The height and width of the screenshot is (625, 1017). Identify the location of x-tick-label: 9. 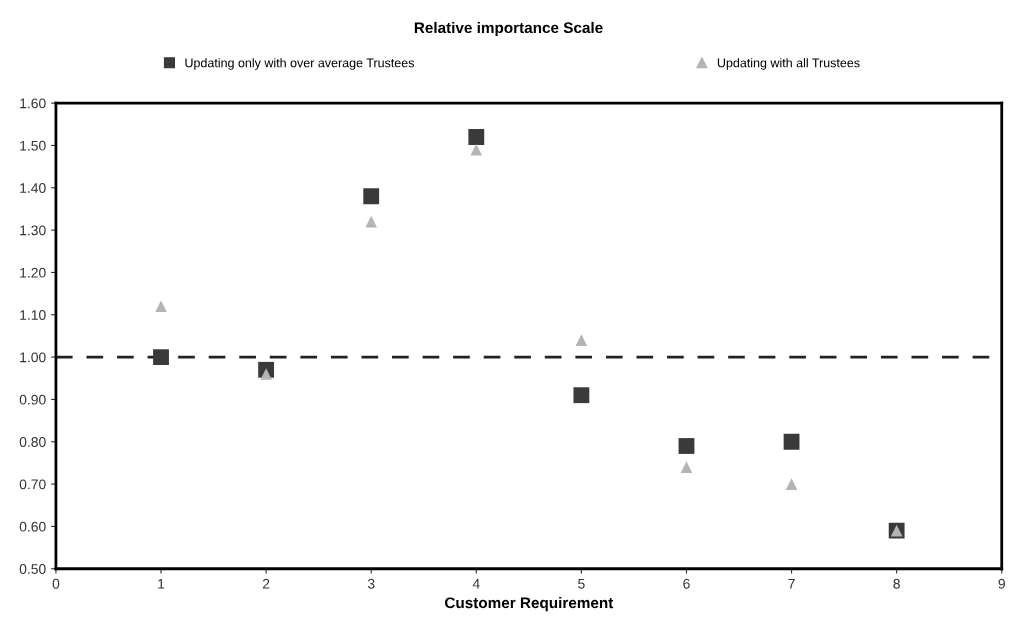
(1001, 583).